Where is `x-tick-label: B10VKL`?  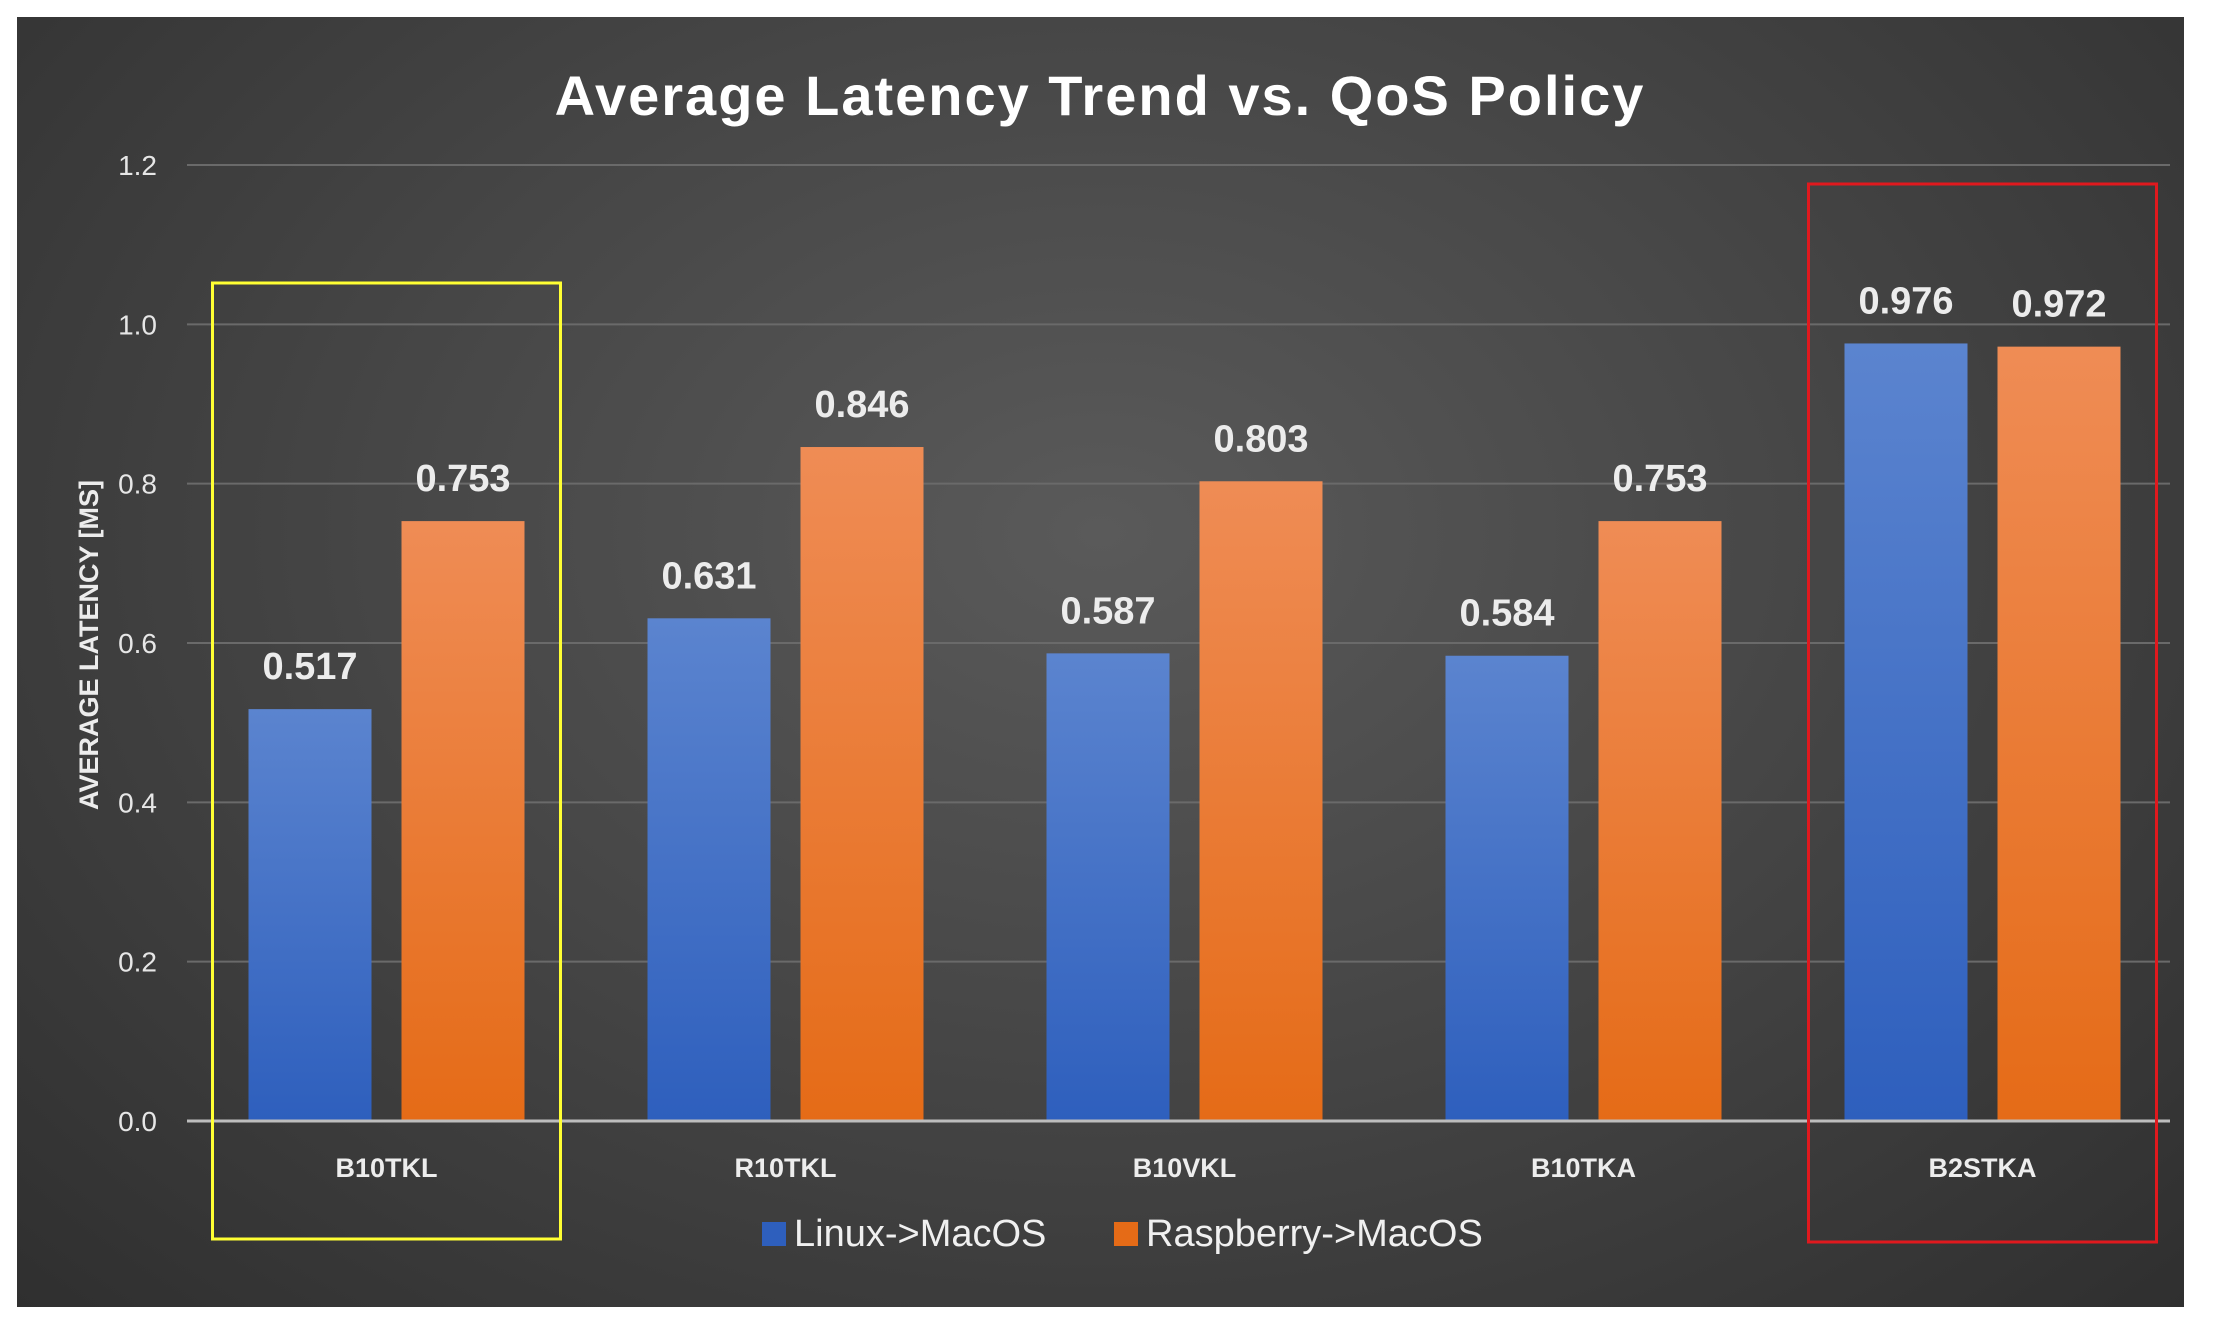 x-tick-label: B10VKL is located at coordinates (1185, 1168).